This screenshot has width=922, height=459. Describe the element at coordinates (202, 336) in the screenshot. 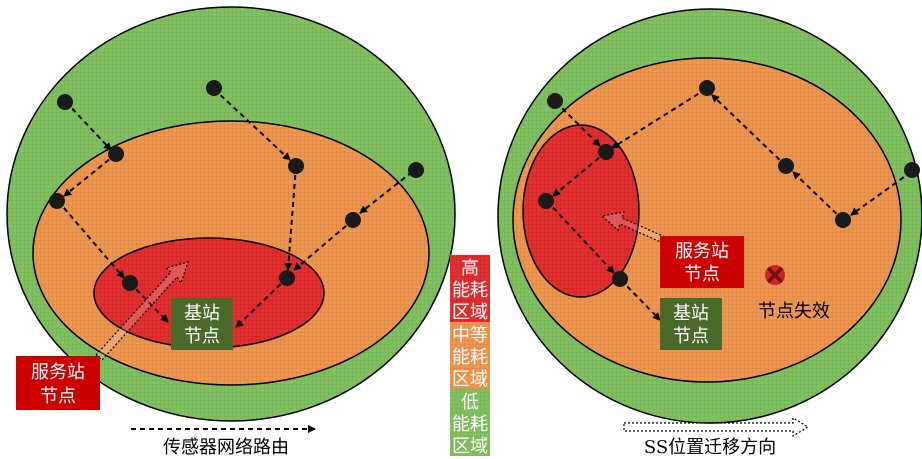

I see `bs-label-line2-left: 节点` at that location.